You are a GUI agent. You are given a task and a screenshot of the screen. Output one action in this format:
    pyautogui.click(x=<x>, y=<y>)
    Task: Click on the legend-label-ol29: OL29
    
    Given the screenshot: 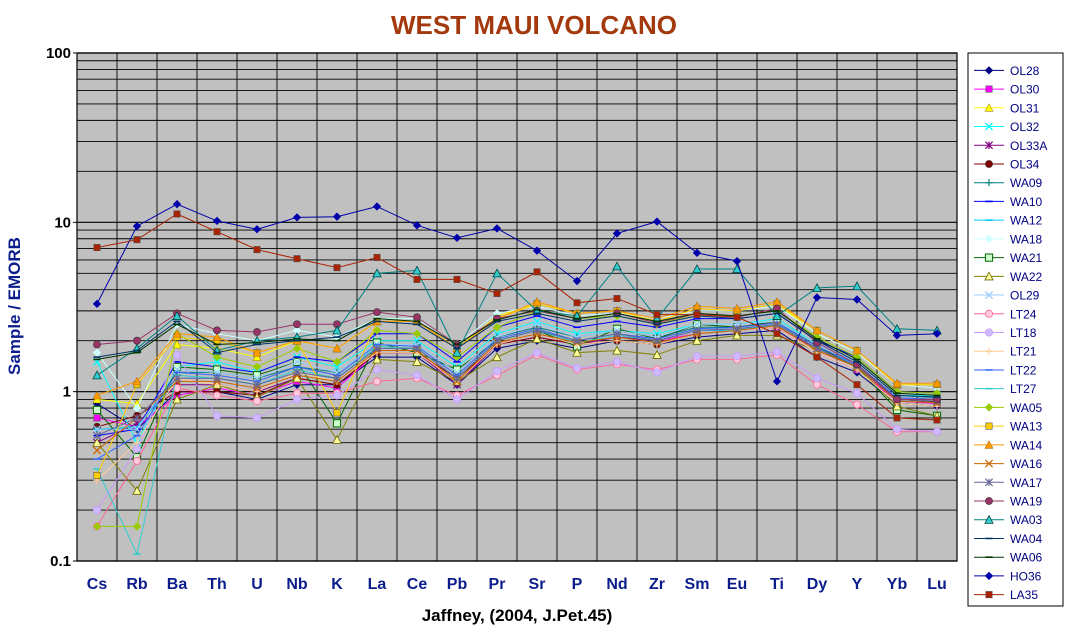 What is the action you would take?
    pyautogui.click(x=1025, y=296)
    